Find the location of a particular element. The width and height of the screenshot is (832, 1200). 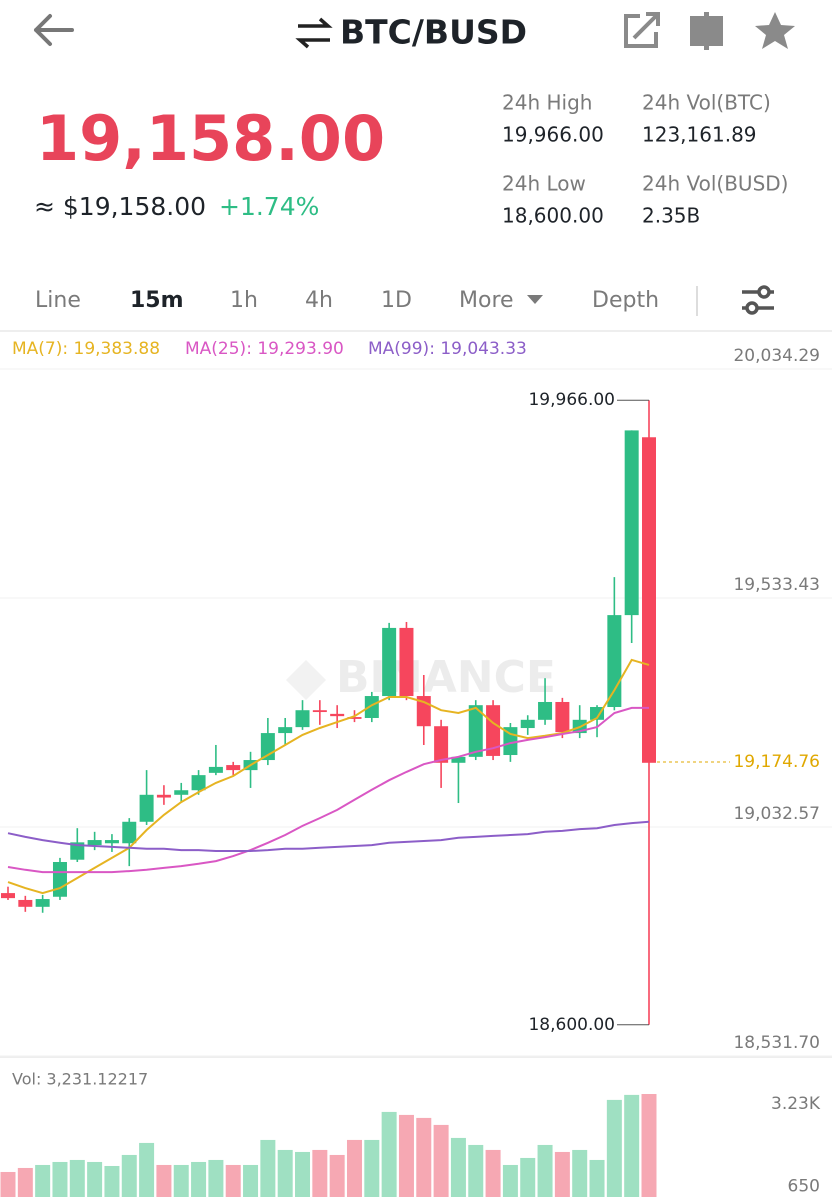

stat-value: 19,966.00 is located at coordinates (553, 135).